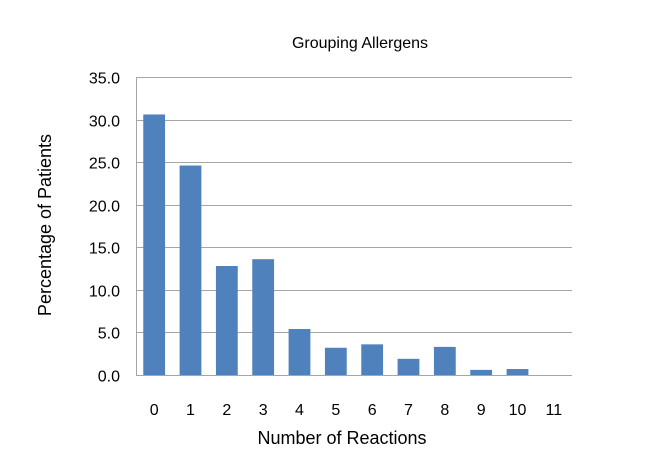 Image resolution: width=666 pixels, height=466 pixels. What do you see at coordinates (481, 410) in the screenshot?
I see `x-tick-label: 9` at bounding box center [481, 410].